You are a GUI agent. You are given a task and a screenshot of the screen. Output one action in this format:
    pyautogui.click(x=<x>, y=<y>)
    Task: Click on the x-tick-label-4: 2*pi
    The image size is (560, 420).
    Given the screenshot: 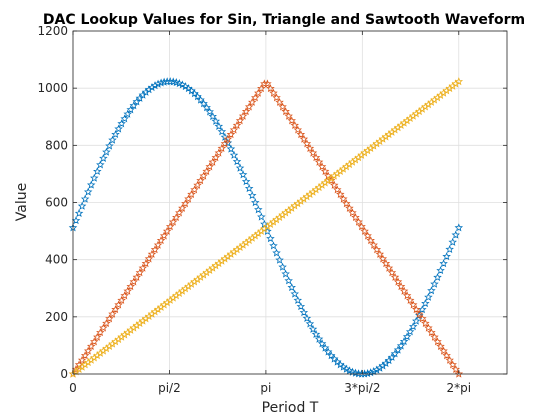 What is the action you would take?
    pyautogui.click(x=458, y=388)
    